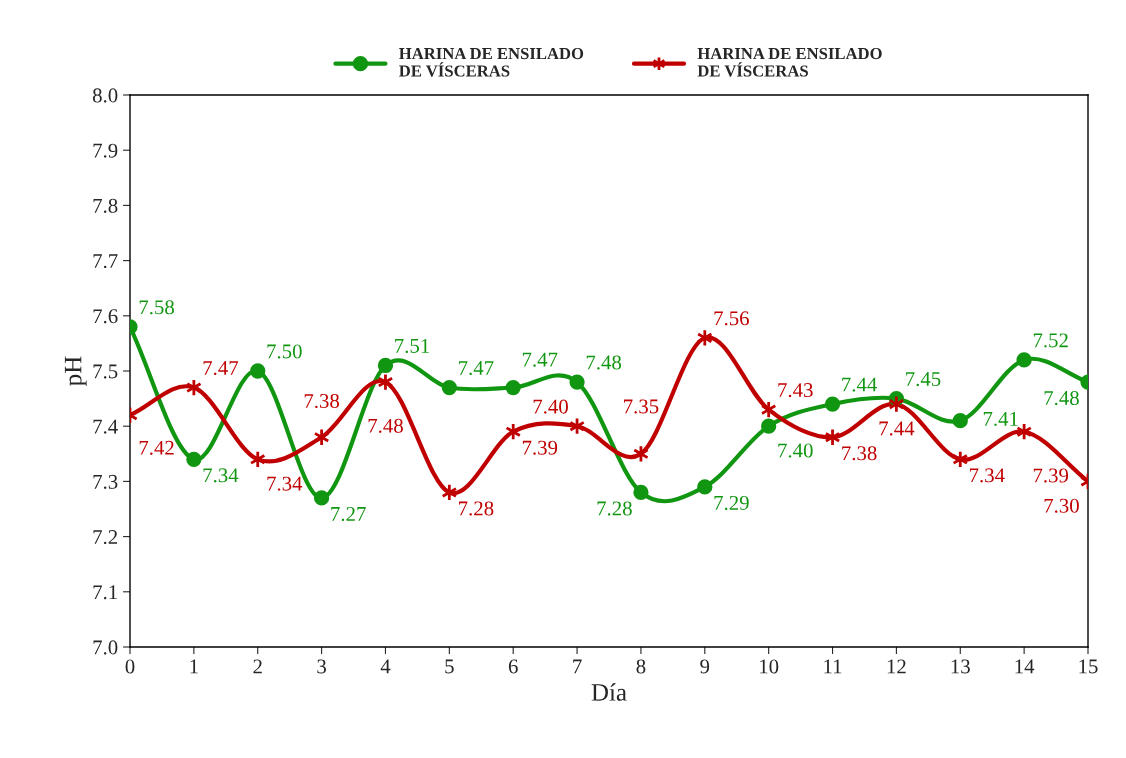 This screenshot has height=758, width=1126. Describe the element at coordinates (105, 261) in the screenshot. I see `y-tick-label: 7.7` at that location.